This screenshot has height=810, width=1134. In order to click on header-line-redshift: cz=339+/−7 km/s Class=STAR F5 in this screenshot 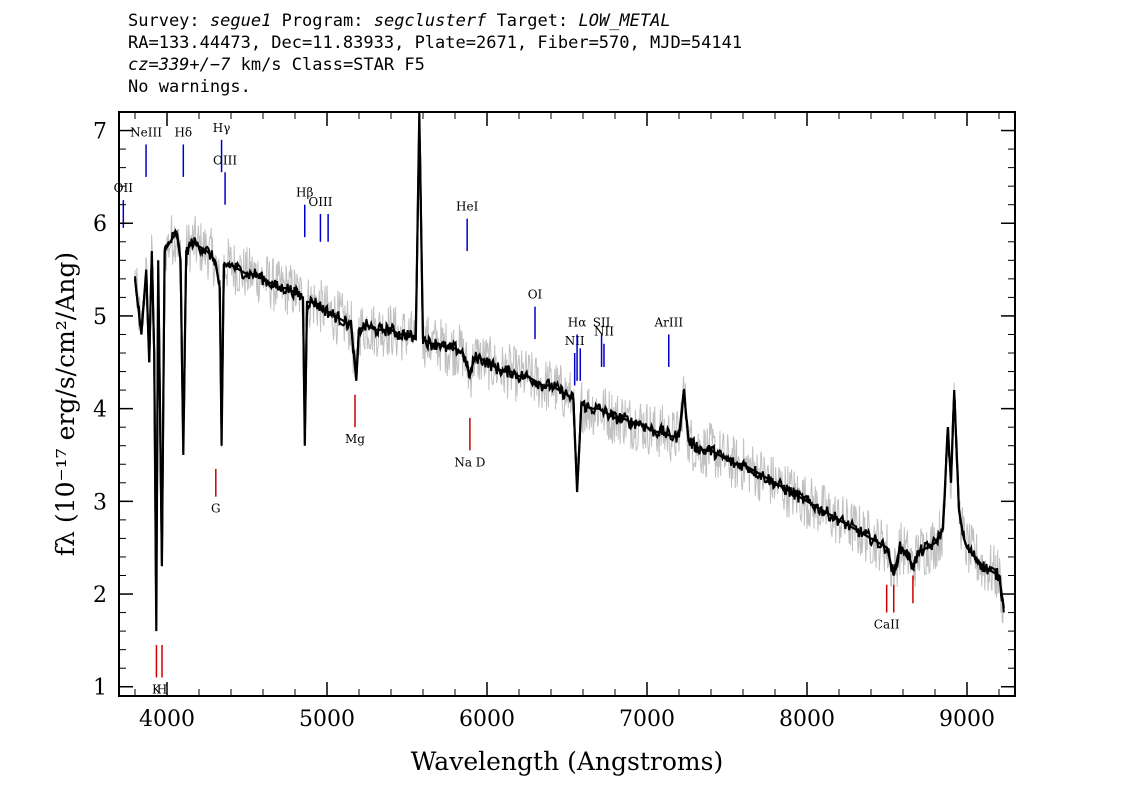, I will do `click(618, 65)`.